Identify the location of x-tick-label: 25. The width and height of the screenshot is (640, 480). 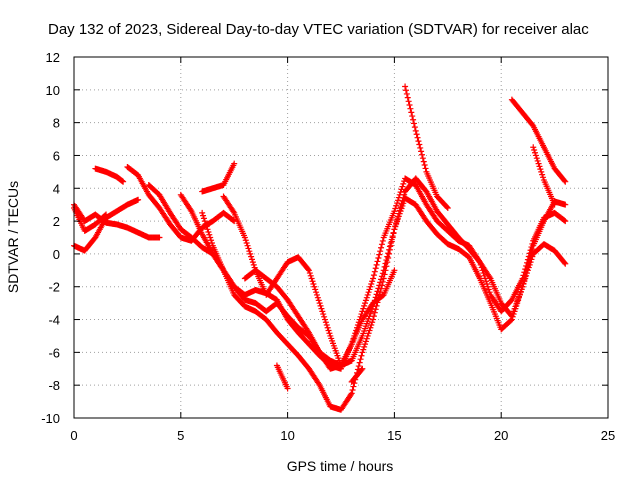
(608, 435).